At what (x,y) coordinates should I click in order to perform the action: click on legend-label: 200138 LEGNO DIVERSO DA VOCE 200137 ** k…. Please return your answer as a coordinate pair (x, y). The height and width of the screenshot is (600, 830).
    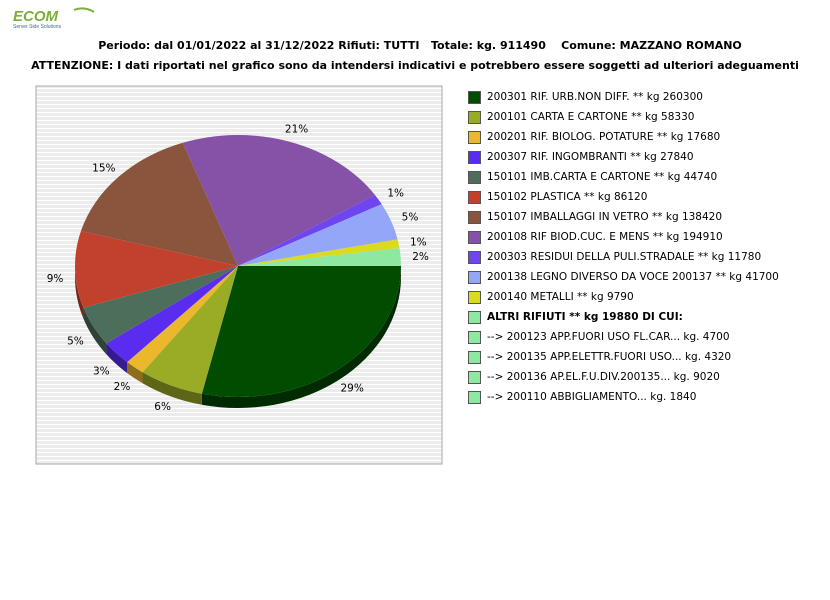
    Looking at the image, I should click on (633, 277).